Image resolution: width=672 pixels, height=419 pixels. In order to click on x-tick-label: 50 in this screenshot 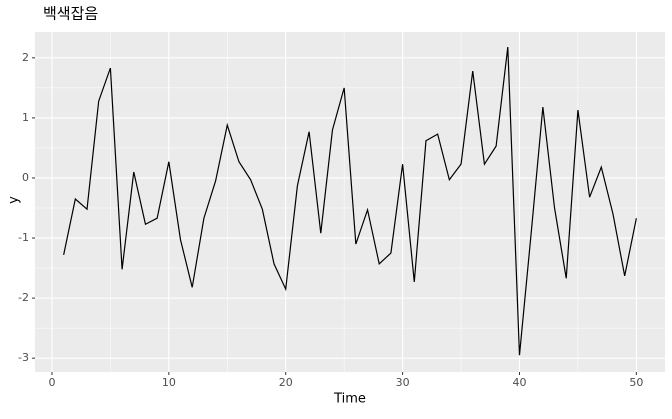, I will do `click(636, 382)`.